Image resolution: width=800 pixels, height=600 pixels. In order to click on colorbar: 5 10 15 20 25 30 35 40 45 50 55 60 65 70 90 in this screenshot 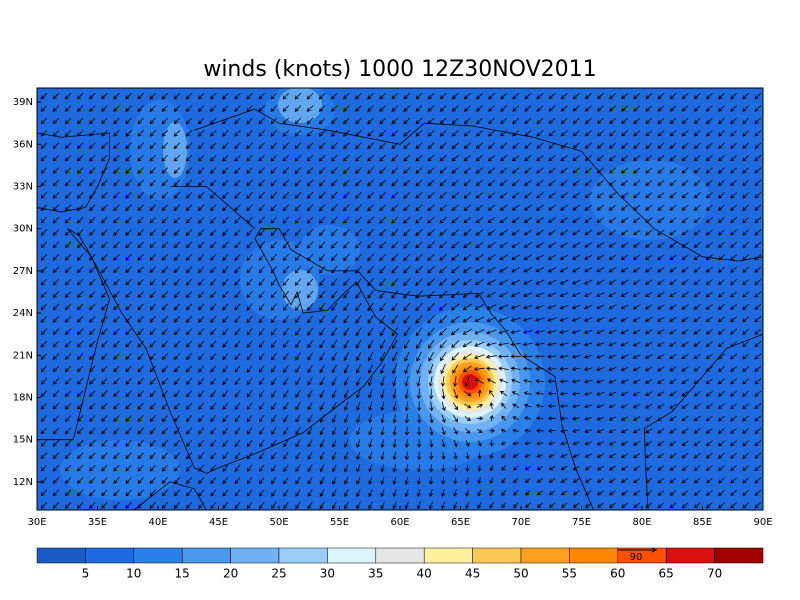, I will do `click(400, 564)`.